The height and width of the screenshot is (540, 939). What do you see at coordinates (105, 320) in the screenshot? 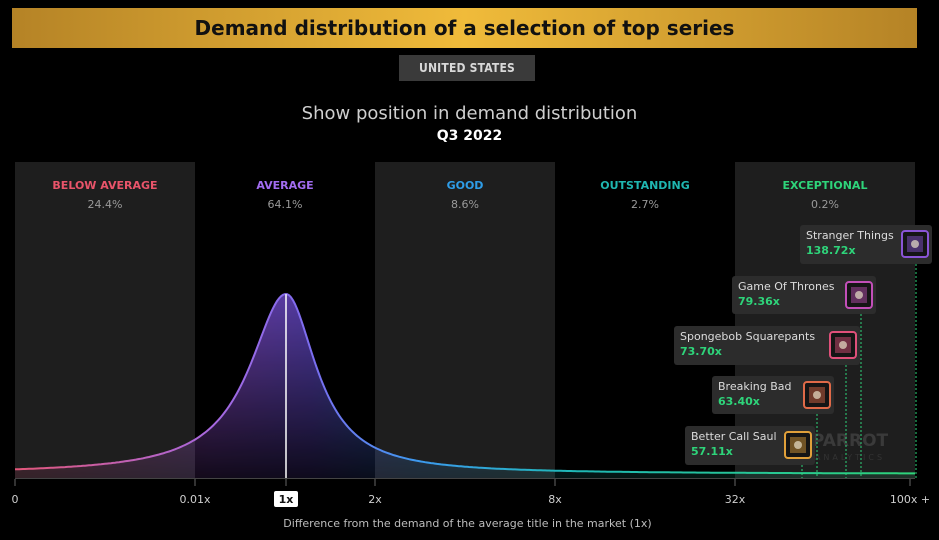
I see `band-below-average-bg` at bounding box center [105, 320].